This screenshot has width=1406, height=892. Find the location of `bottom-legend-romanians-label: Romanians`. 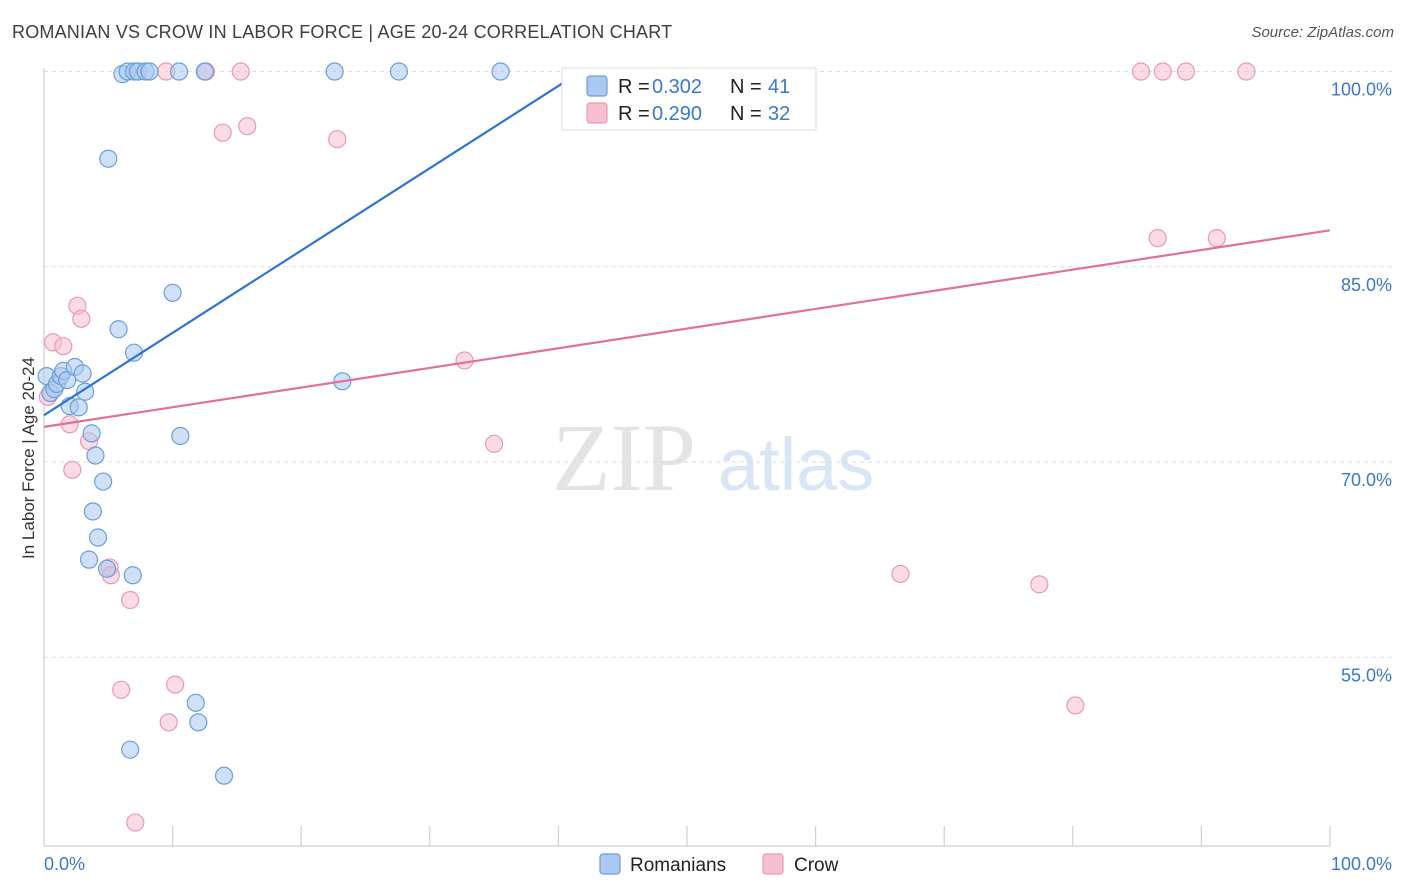

bottom-legend-romanians-label: Romanians is located at coordinates (678, 865).